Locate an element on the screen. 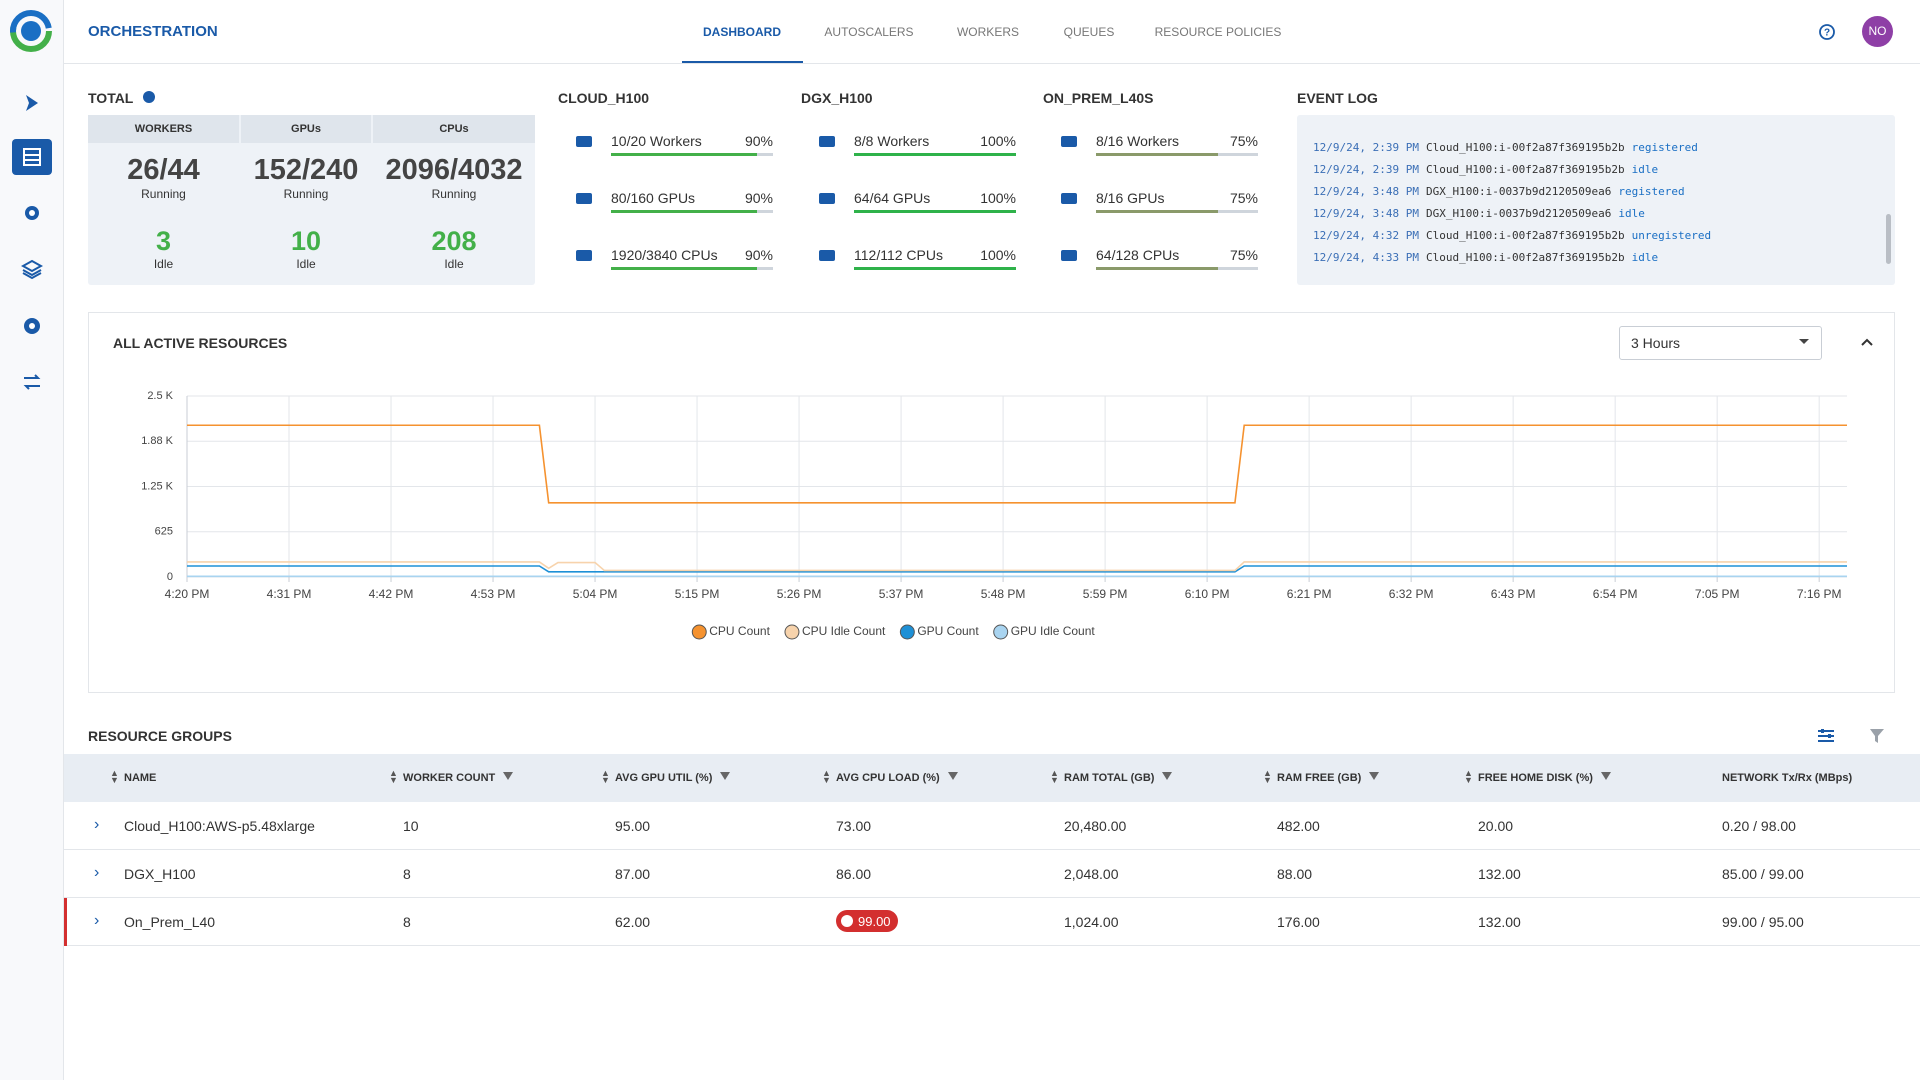 The image size is (1920, 1080). nav-tab: RESOURCE POLICIES is located at coordinates (1218, 32).